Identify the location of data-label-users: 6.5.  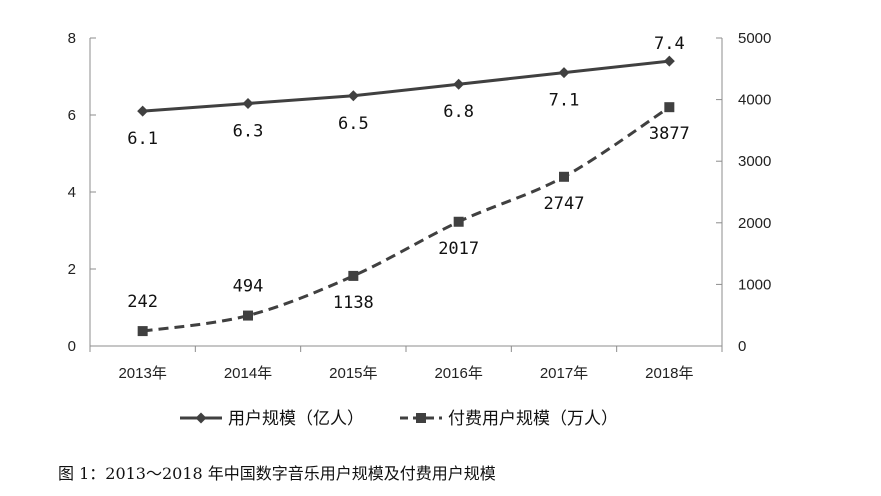
(353, 124).